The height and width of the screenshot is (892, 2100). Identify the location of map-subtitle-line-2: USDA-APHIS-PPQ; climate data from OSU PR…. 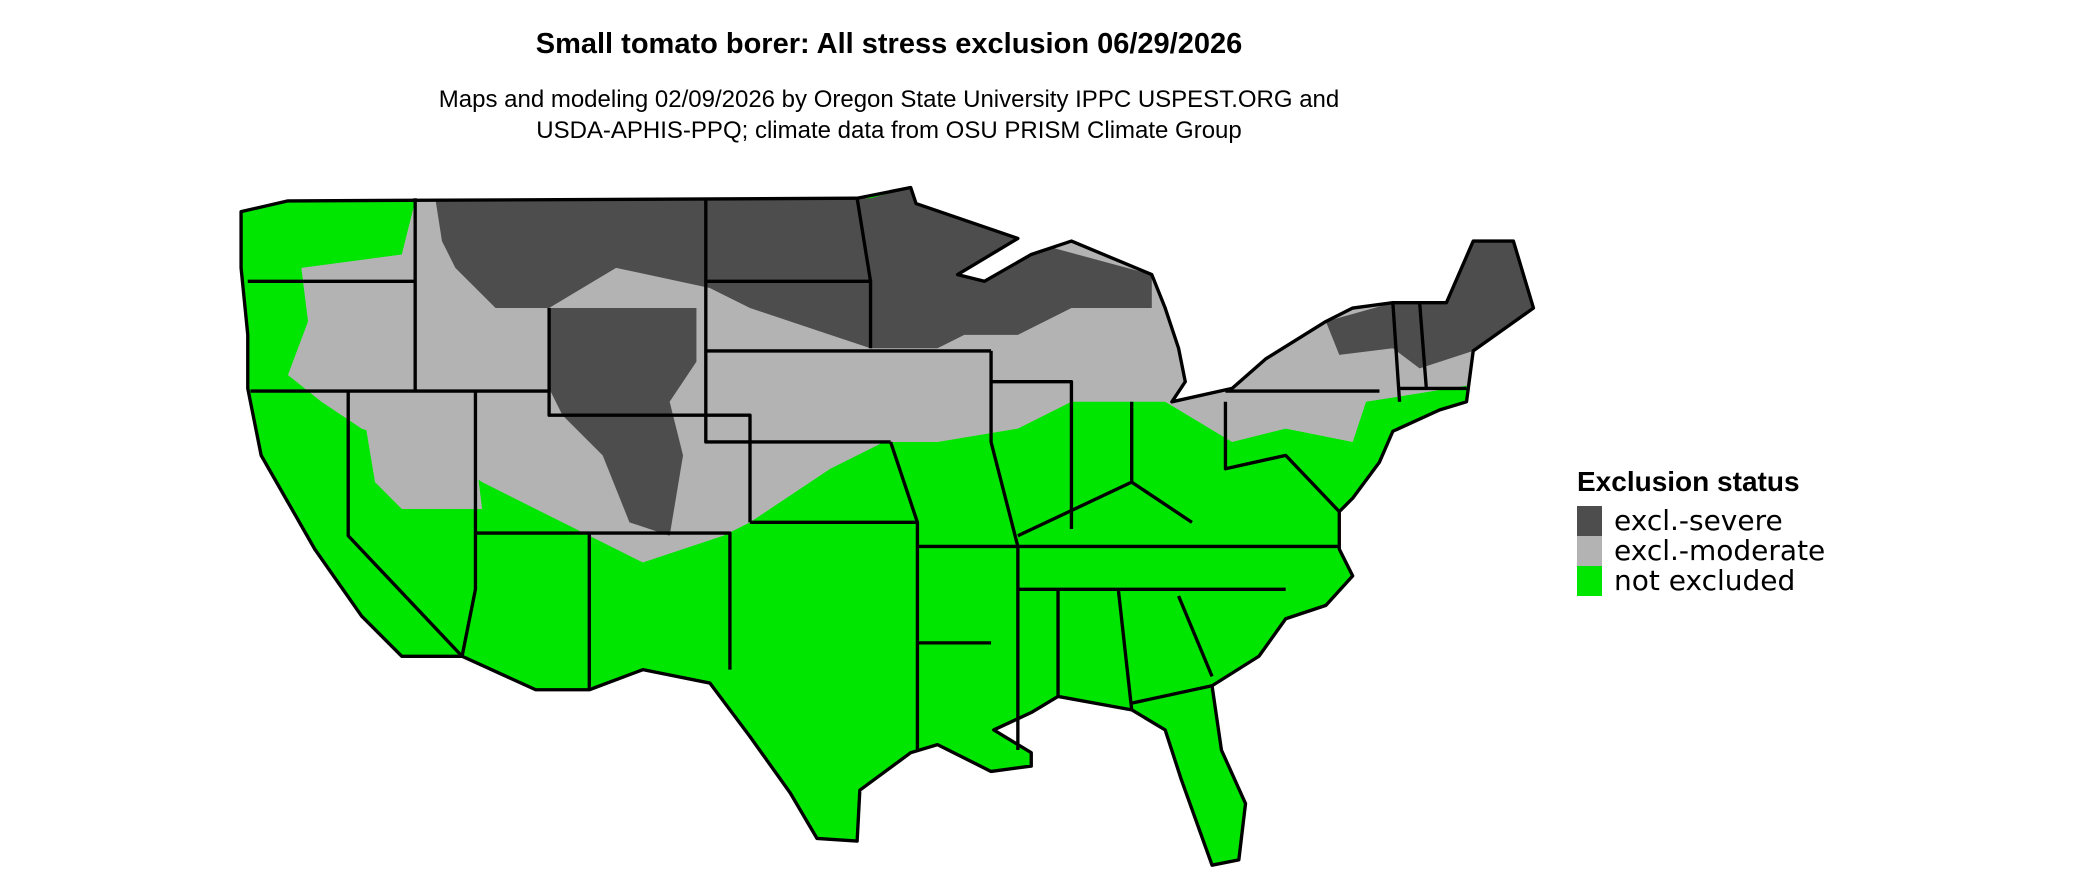
(889, 130).